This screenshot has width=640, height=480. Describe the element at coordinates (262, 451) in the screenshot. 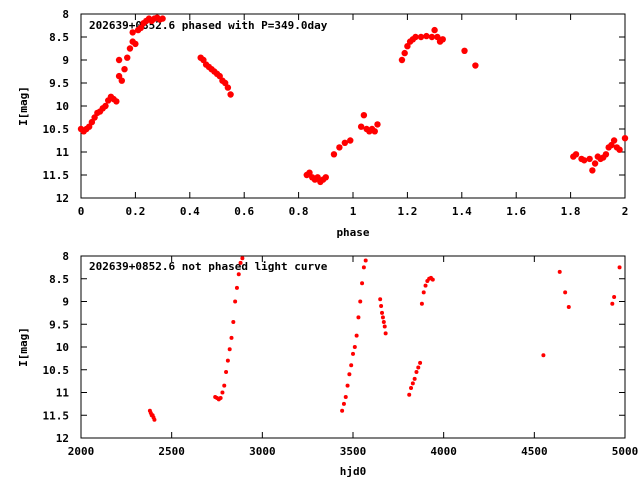

I see `x-tick-label: 3000` at that location.